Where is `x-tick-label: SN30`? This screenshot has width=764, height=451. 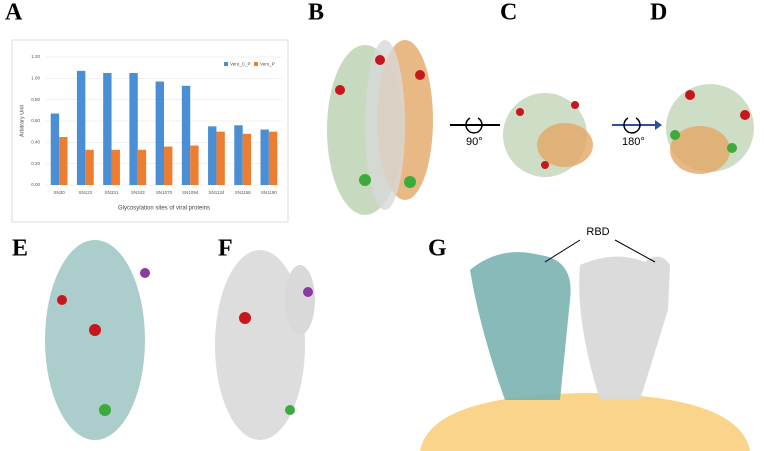 x-tick-label: SN30 is located at coordinates (59, 192).